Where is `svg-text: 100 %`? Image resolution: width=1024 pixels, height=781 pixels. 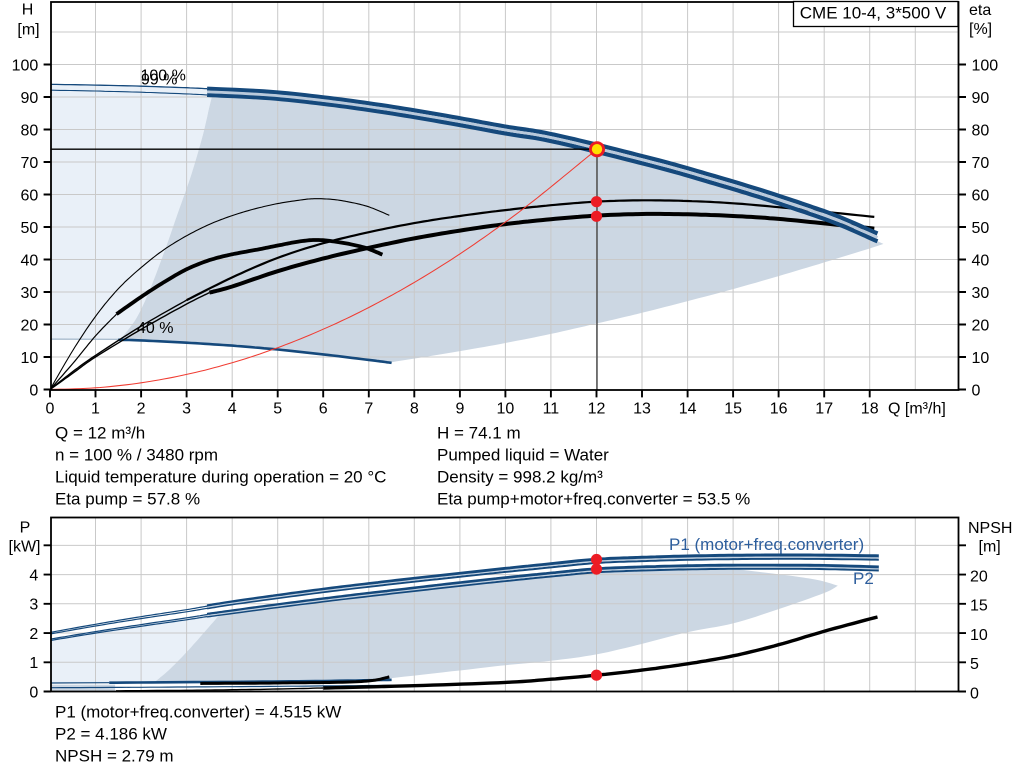 svg-text: 100 % is located at coordinates (163, 76).